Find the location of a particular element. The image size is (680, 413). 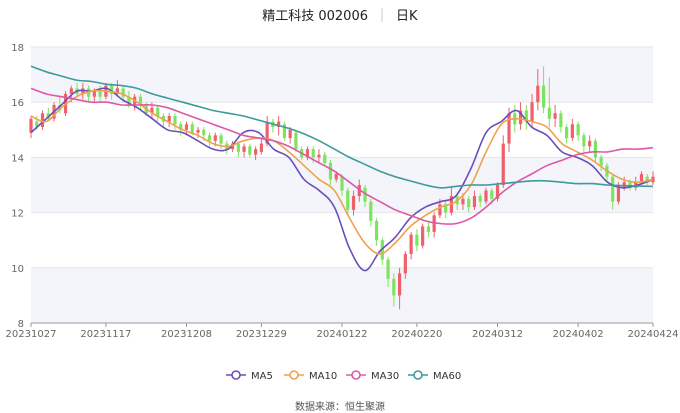

y-tick-label: 12 is located at coordinates (17, 214).